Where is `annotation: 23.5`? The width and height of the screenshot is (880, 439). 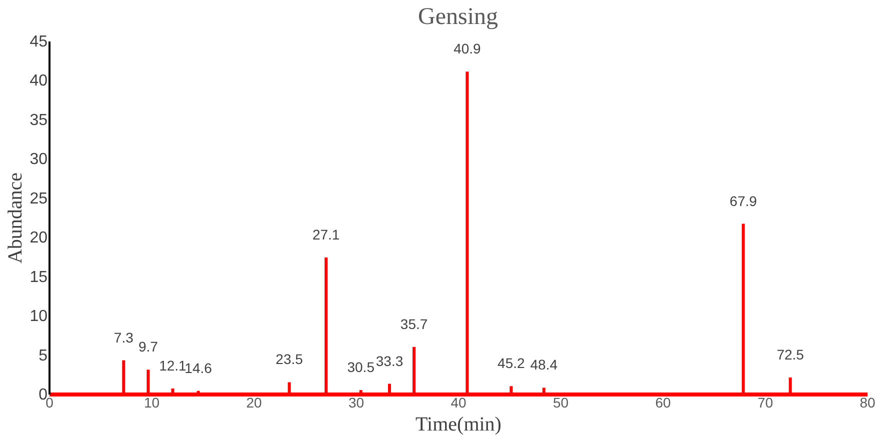
annotation: 23.5 is located at coordinates (290, 359).